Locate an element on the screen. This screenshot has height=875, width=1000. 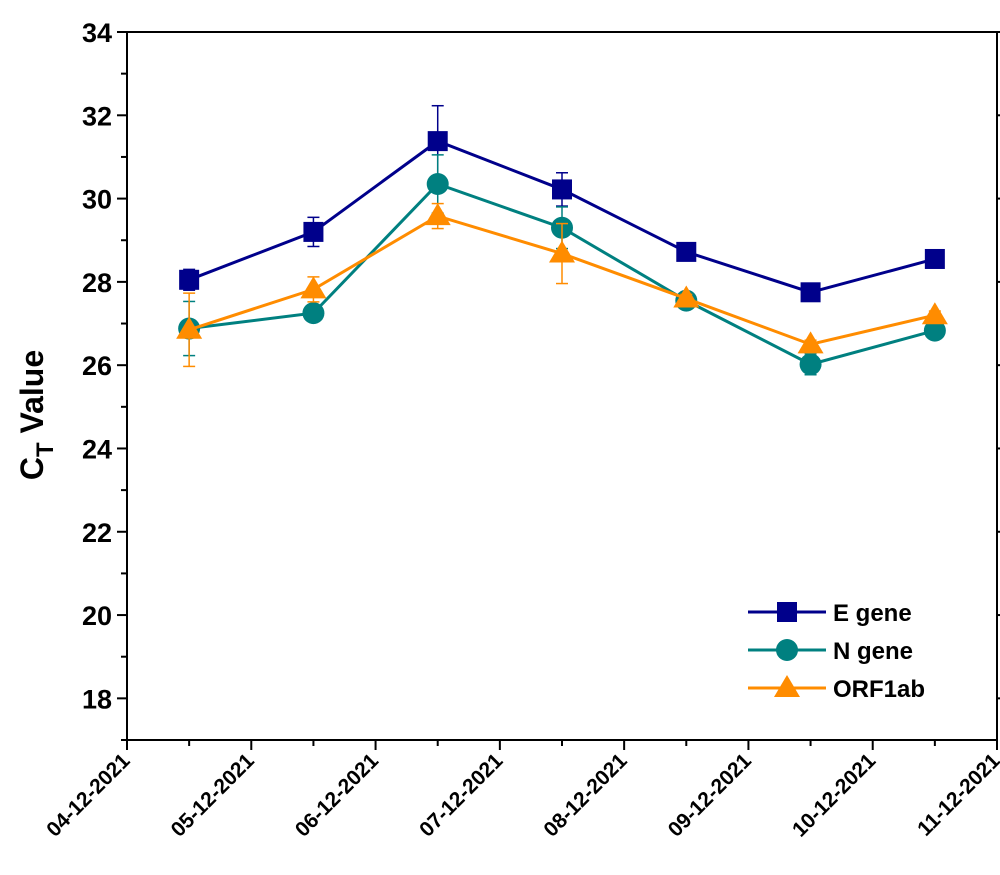
x-tick-label: 10-12-2021 is located at coordinates (834, 795).